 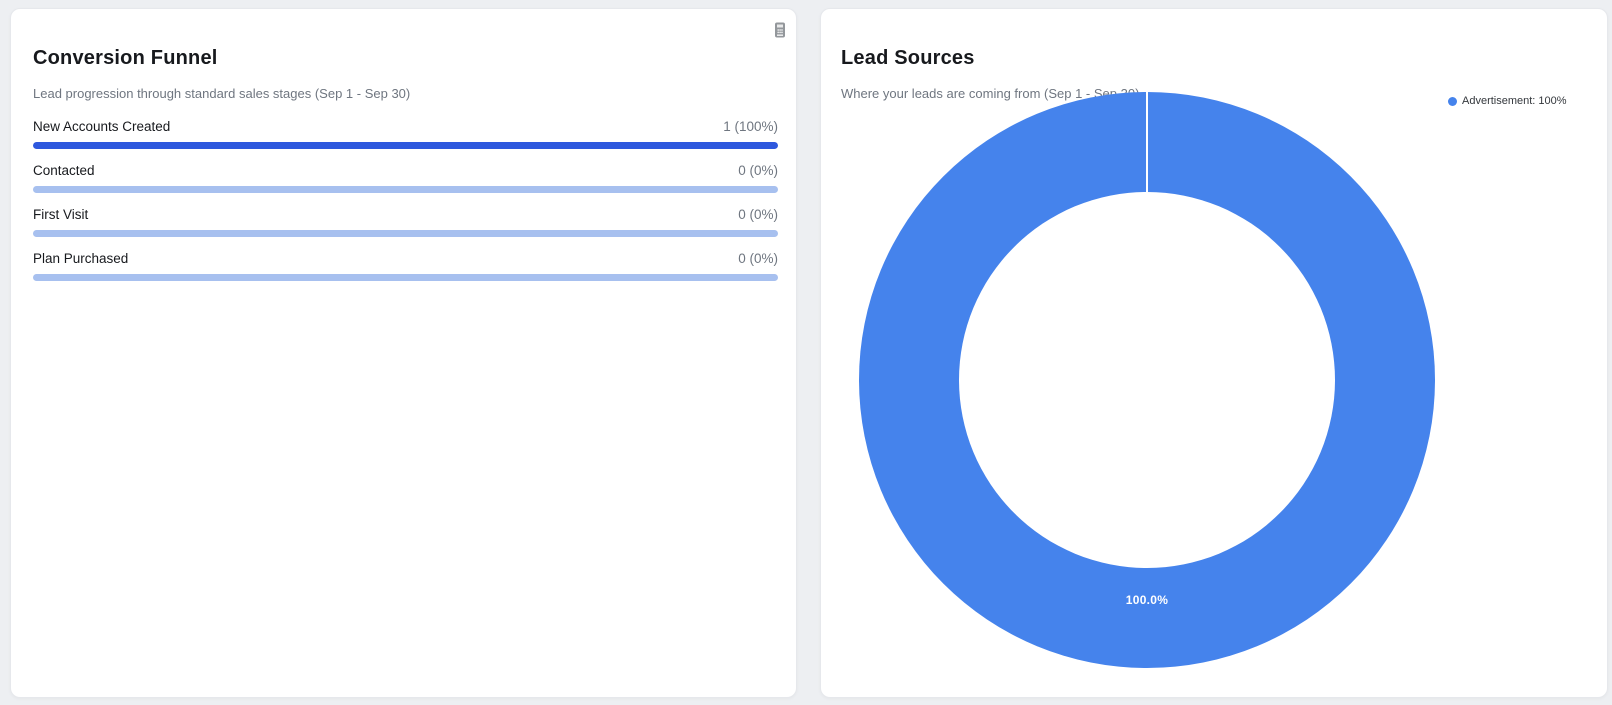 I want to click on calculator-icon-button, so click(x=780, y=30).